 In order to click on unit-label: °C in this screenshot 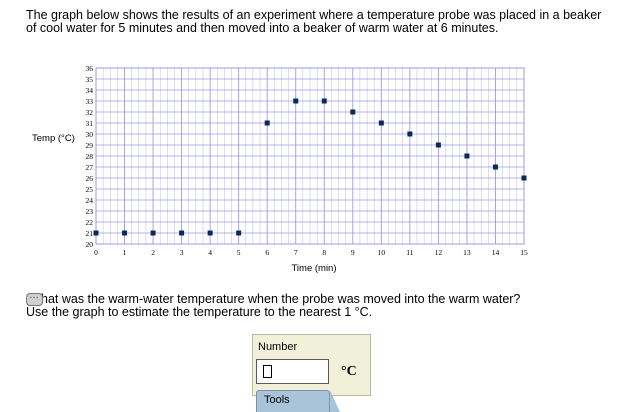, I will do `click(349, 371)`.